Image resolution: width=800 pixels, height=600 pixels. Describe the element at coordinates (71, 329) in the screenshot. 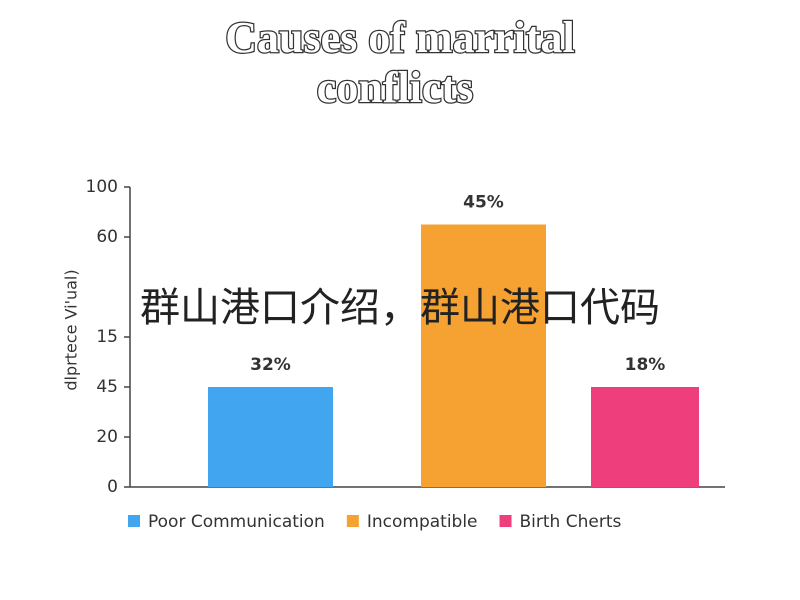

I see `y-axis-label: dlprtece Vi'ual)` at that location.